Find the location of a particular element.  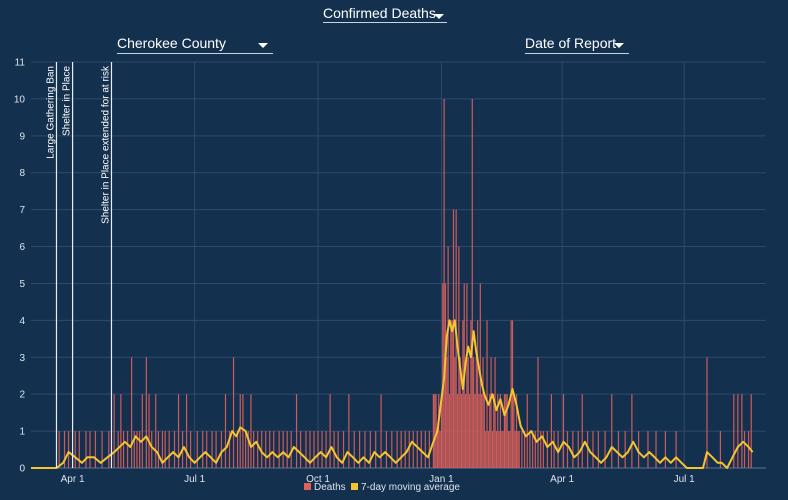

metric-dropdown: Confirmed Deaths is located at coordinates (385, 14).